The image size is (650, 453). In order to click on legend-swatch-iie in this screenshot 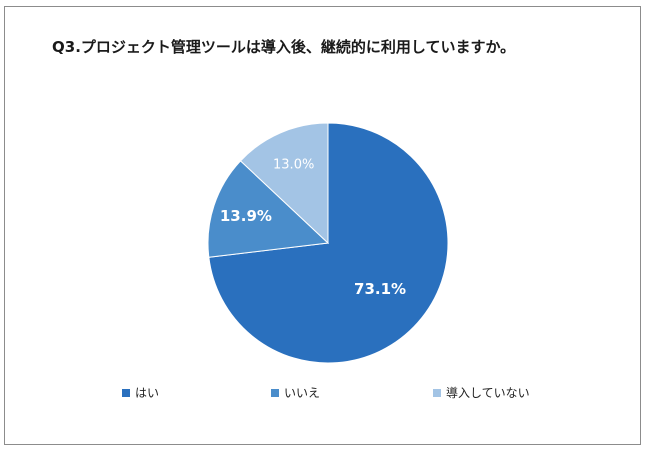, I will do `click(275, 392)`.